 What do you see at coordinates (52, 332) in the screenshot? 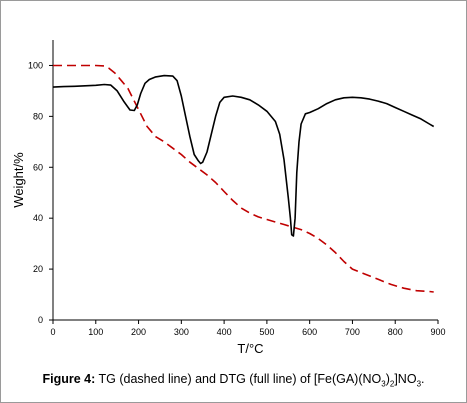
I see `x-tick-label: 0` at bounding box center [52, 332].